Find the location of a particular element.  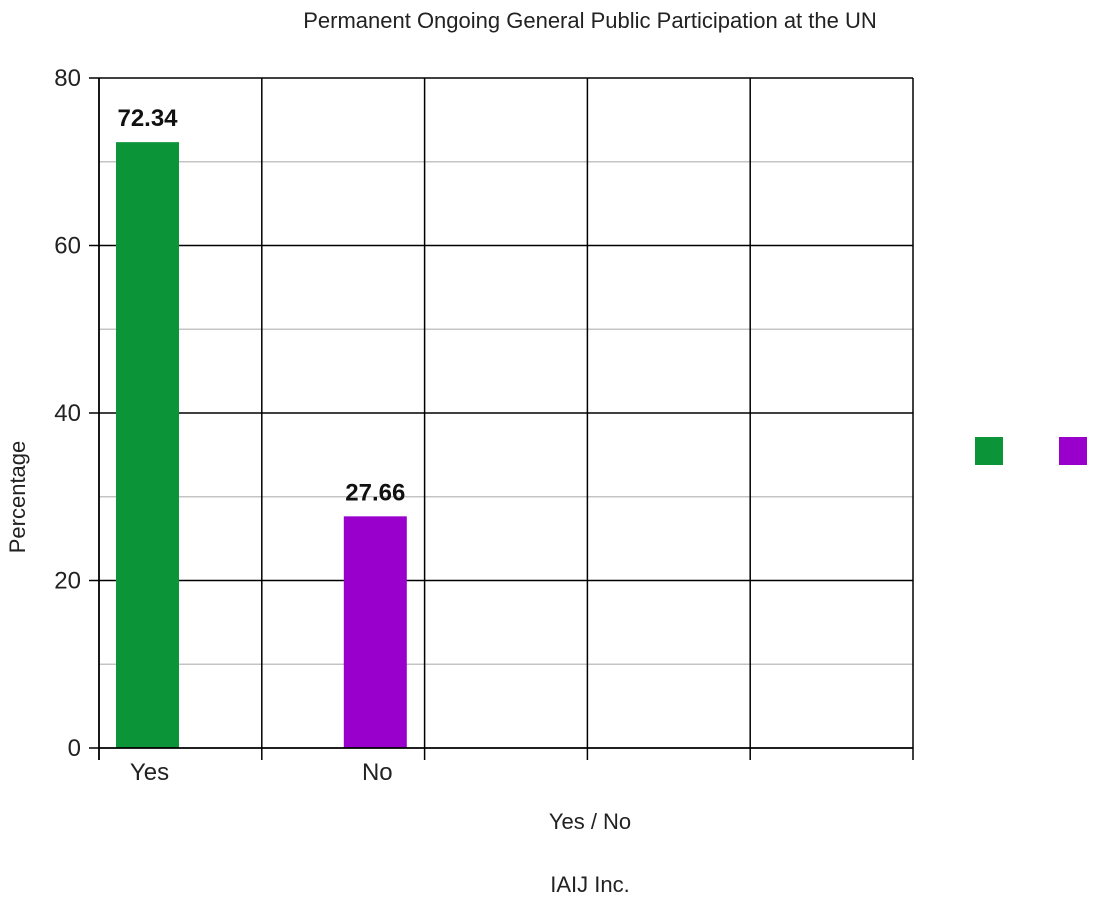

legend-swatch-yes is located at coordinates (989, 451).